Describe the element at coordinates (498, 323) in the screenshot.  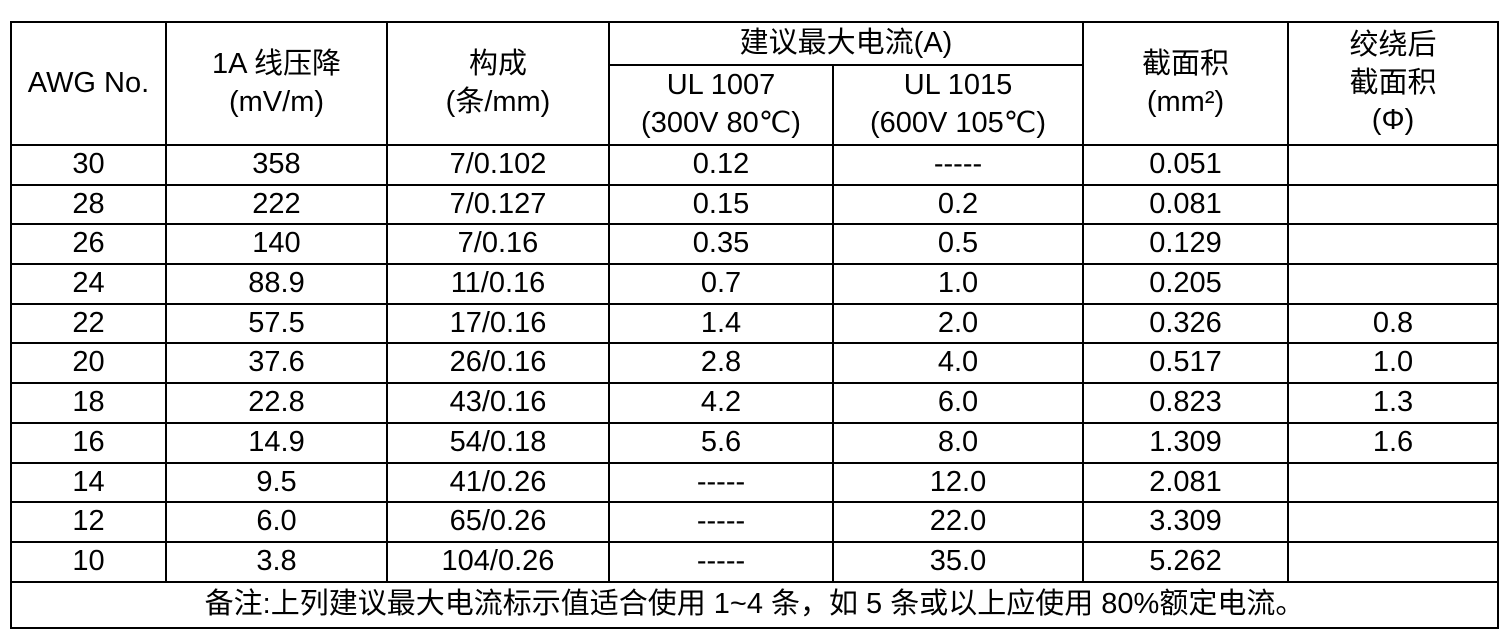
I see `table-cell: 17/0.16` at that location.